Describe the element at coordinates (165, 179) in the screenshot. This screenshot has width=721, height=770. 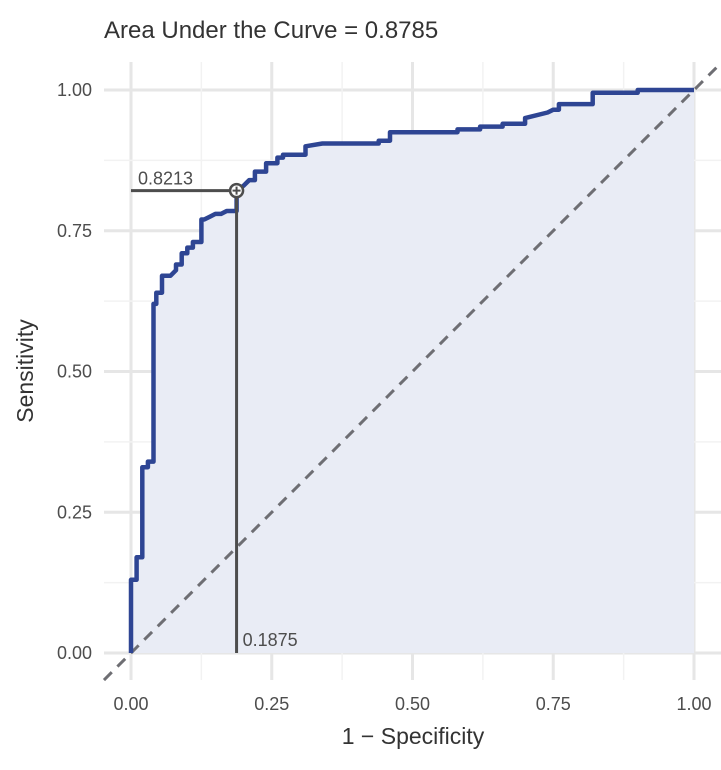
I see `cutoff-sensitivity-label: 0.8213` at that location.